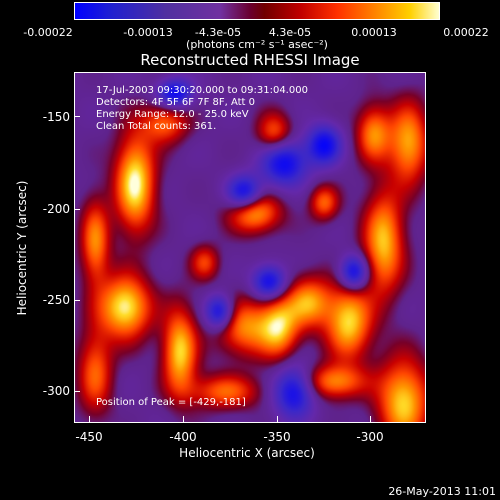 This screenshot has height=500, width=500. I want to click on x-tick-label: -300, so click(370, 437).